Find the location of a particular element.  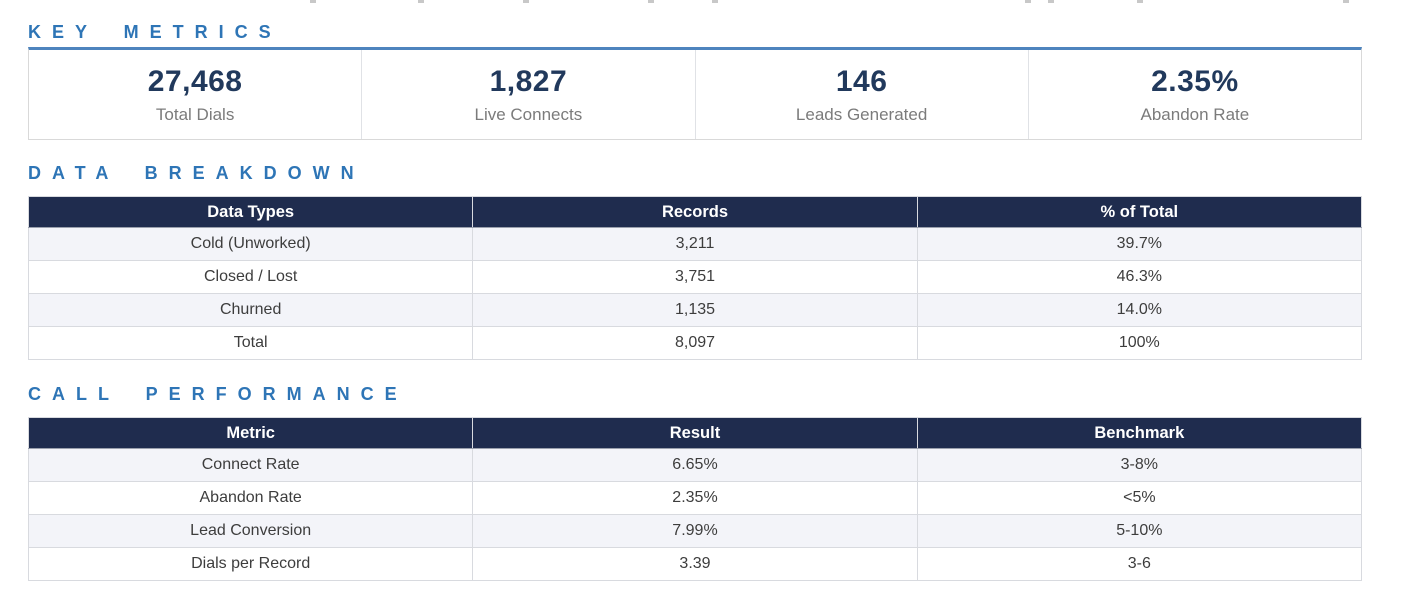

table-cell: 3.39 is located at coordinates (695, 564).